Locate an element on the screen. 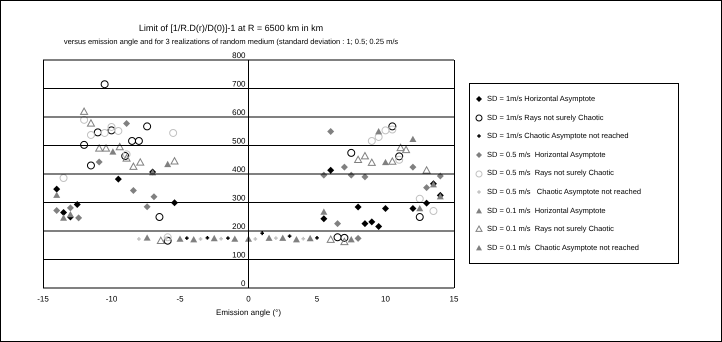 The width and height of the screenshot is (722, 342). x-tick-label: 10 is located at coordinates (385, 299).